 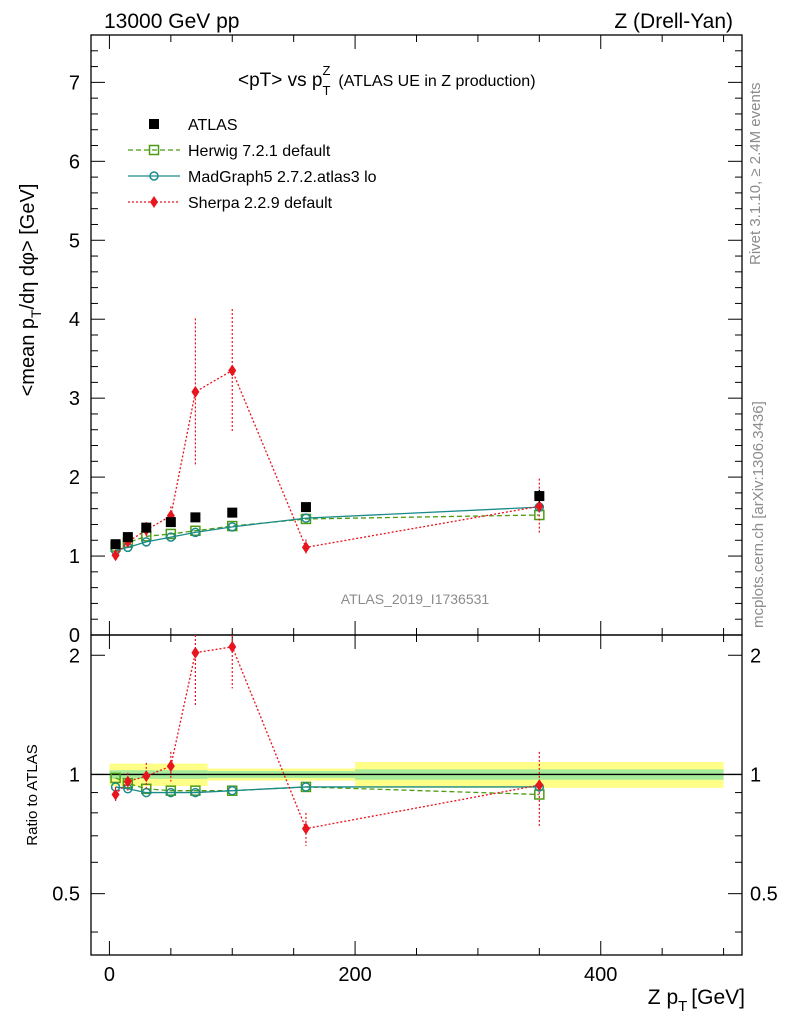 What do you see at coordinates (673, 21) in the screenshot?
I see `header-right: Z (Drell-Yan)` at bounding box center [673, 21].